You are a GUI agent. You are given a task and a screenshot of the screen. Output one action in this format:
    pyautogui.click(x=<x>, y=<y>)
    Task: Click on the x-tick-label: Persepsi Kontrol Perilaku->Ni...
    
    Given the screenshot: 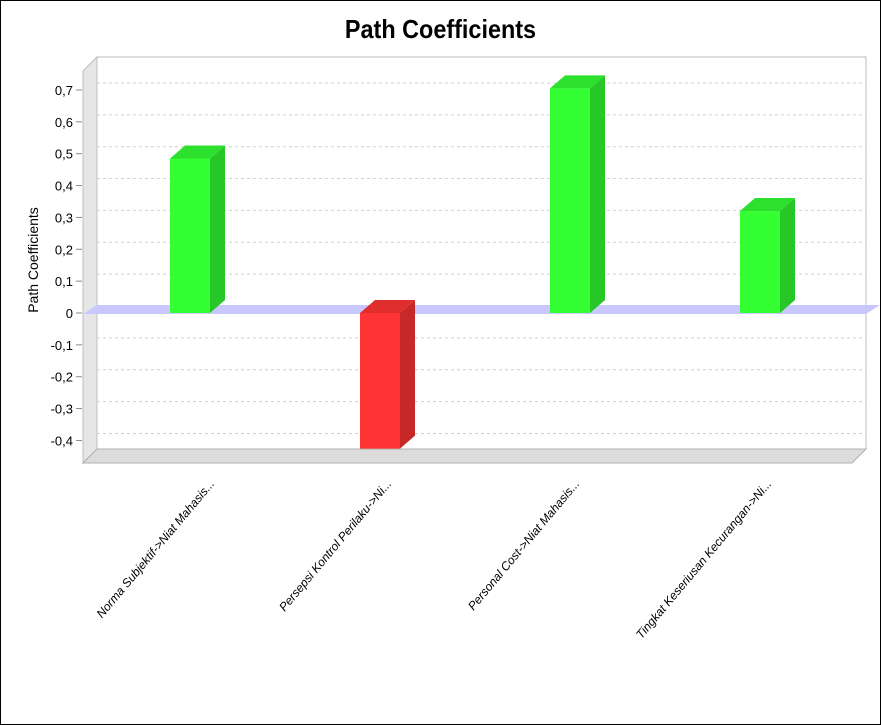 What is the action you would take?
    pyautogui.click(x=335, y=545)
    